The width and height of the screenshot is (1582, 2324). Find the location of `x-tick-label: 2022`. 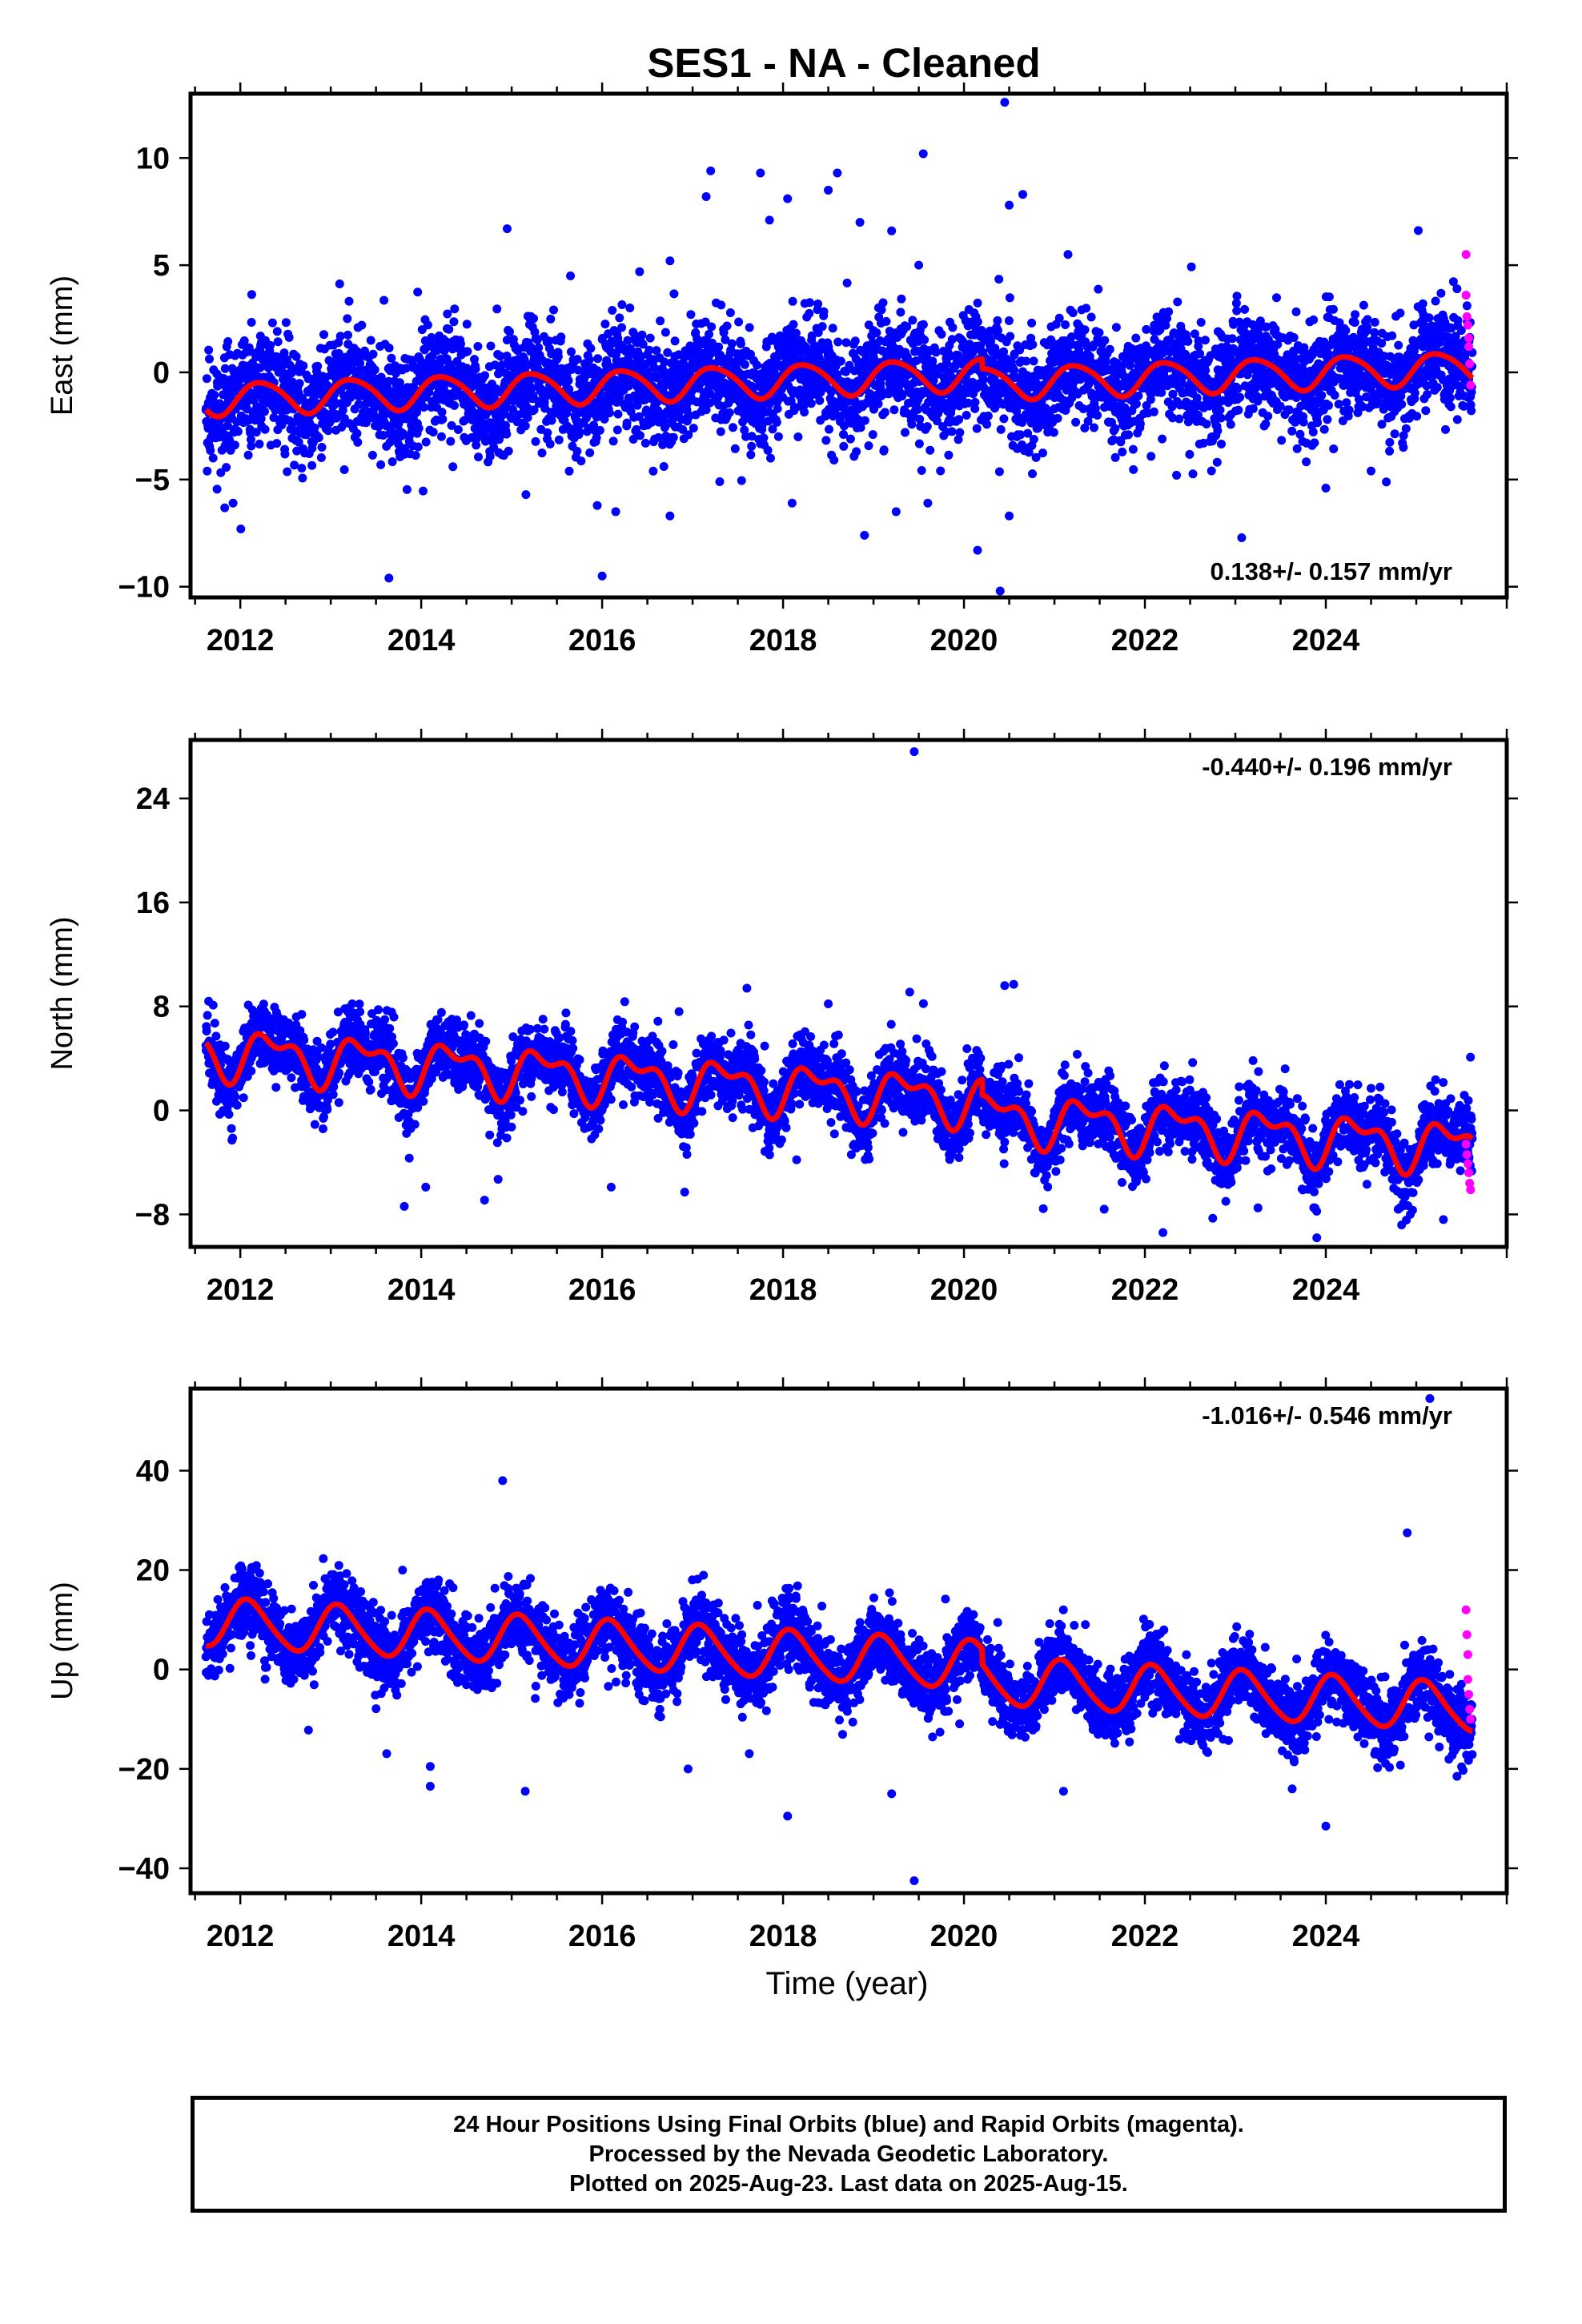

x-tick-label: 2022 is located at coordinates (1145, 1936).